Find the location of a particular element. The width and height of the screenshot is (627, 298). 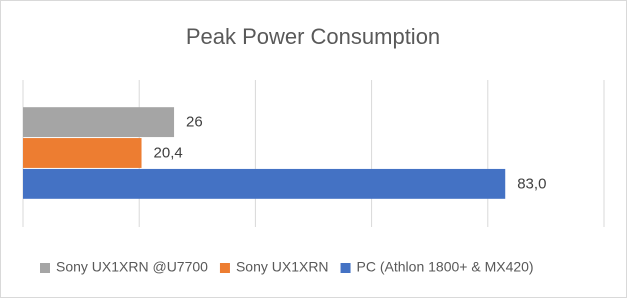

legend-label: Sony UX1XRN @U7700 is located at coordinates (132, 267).